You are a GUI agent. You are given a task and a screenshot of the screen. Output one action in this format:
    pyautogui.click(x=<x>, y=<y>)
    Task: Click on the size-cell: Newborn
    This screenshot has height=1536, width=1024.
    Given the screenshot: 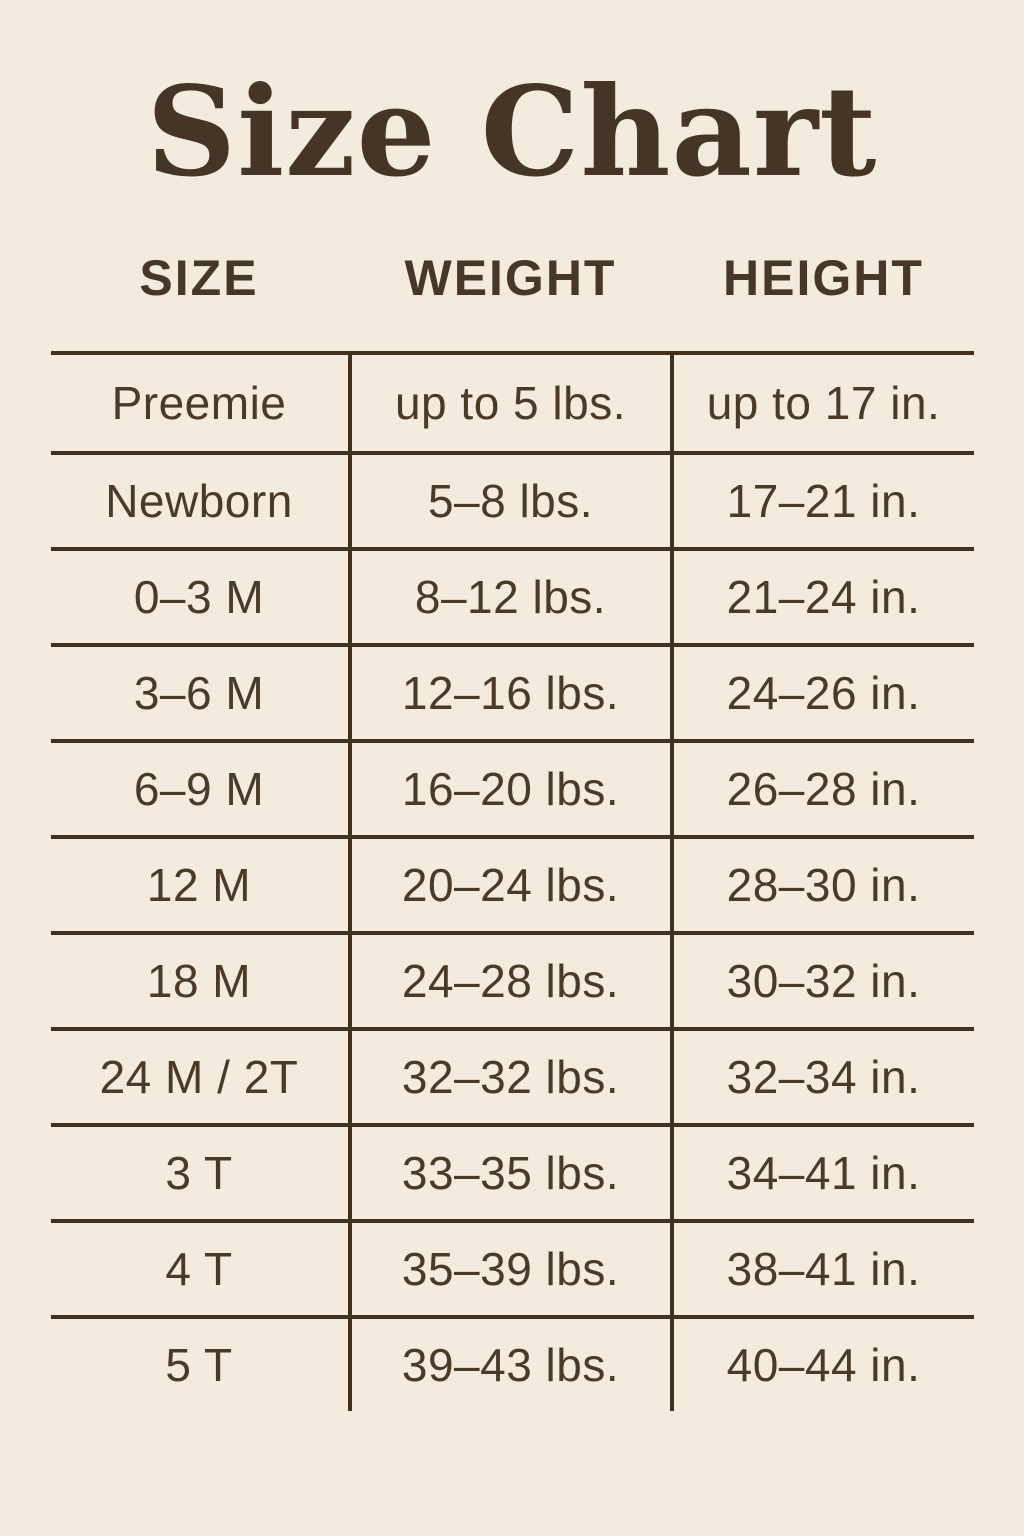 What is the action you would take?
    pyautogui.click(x=199, y=500)
    